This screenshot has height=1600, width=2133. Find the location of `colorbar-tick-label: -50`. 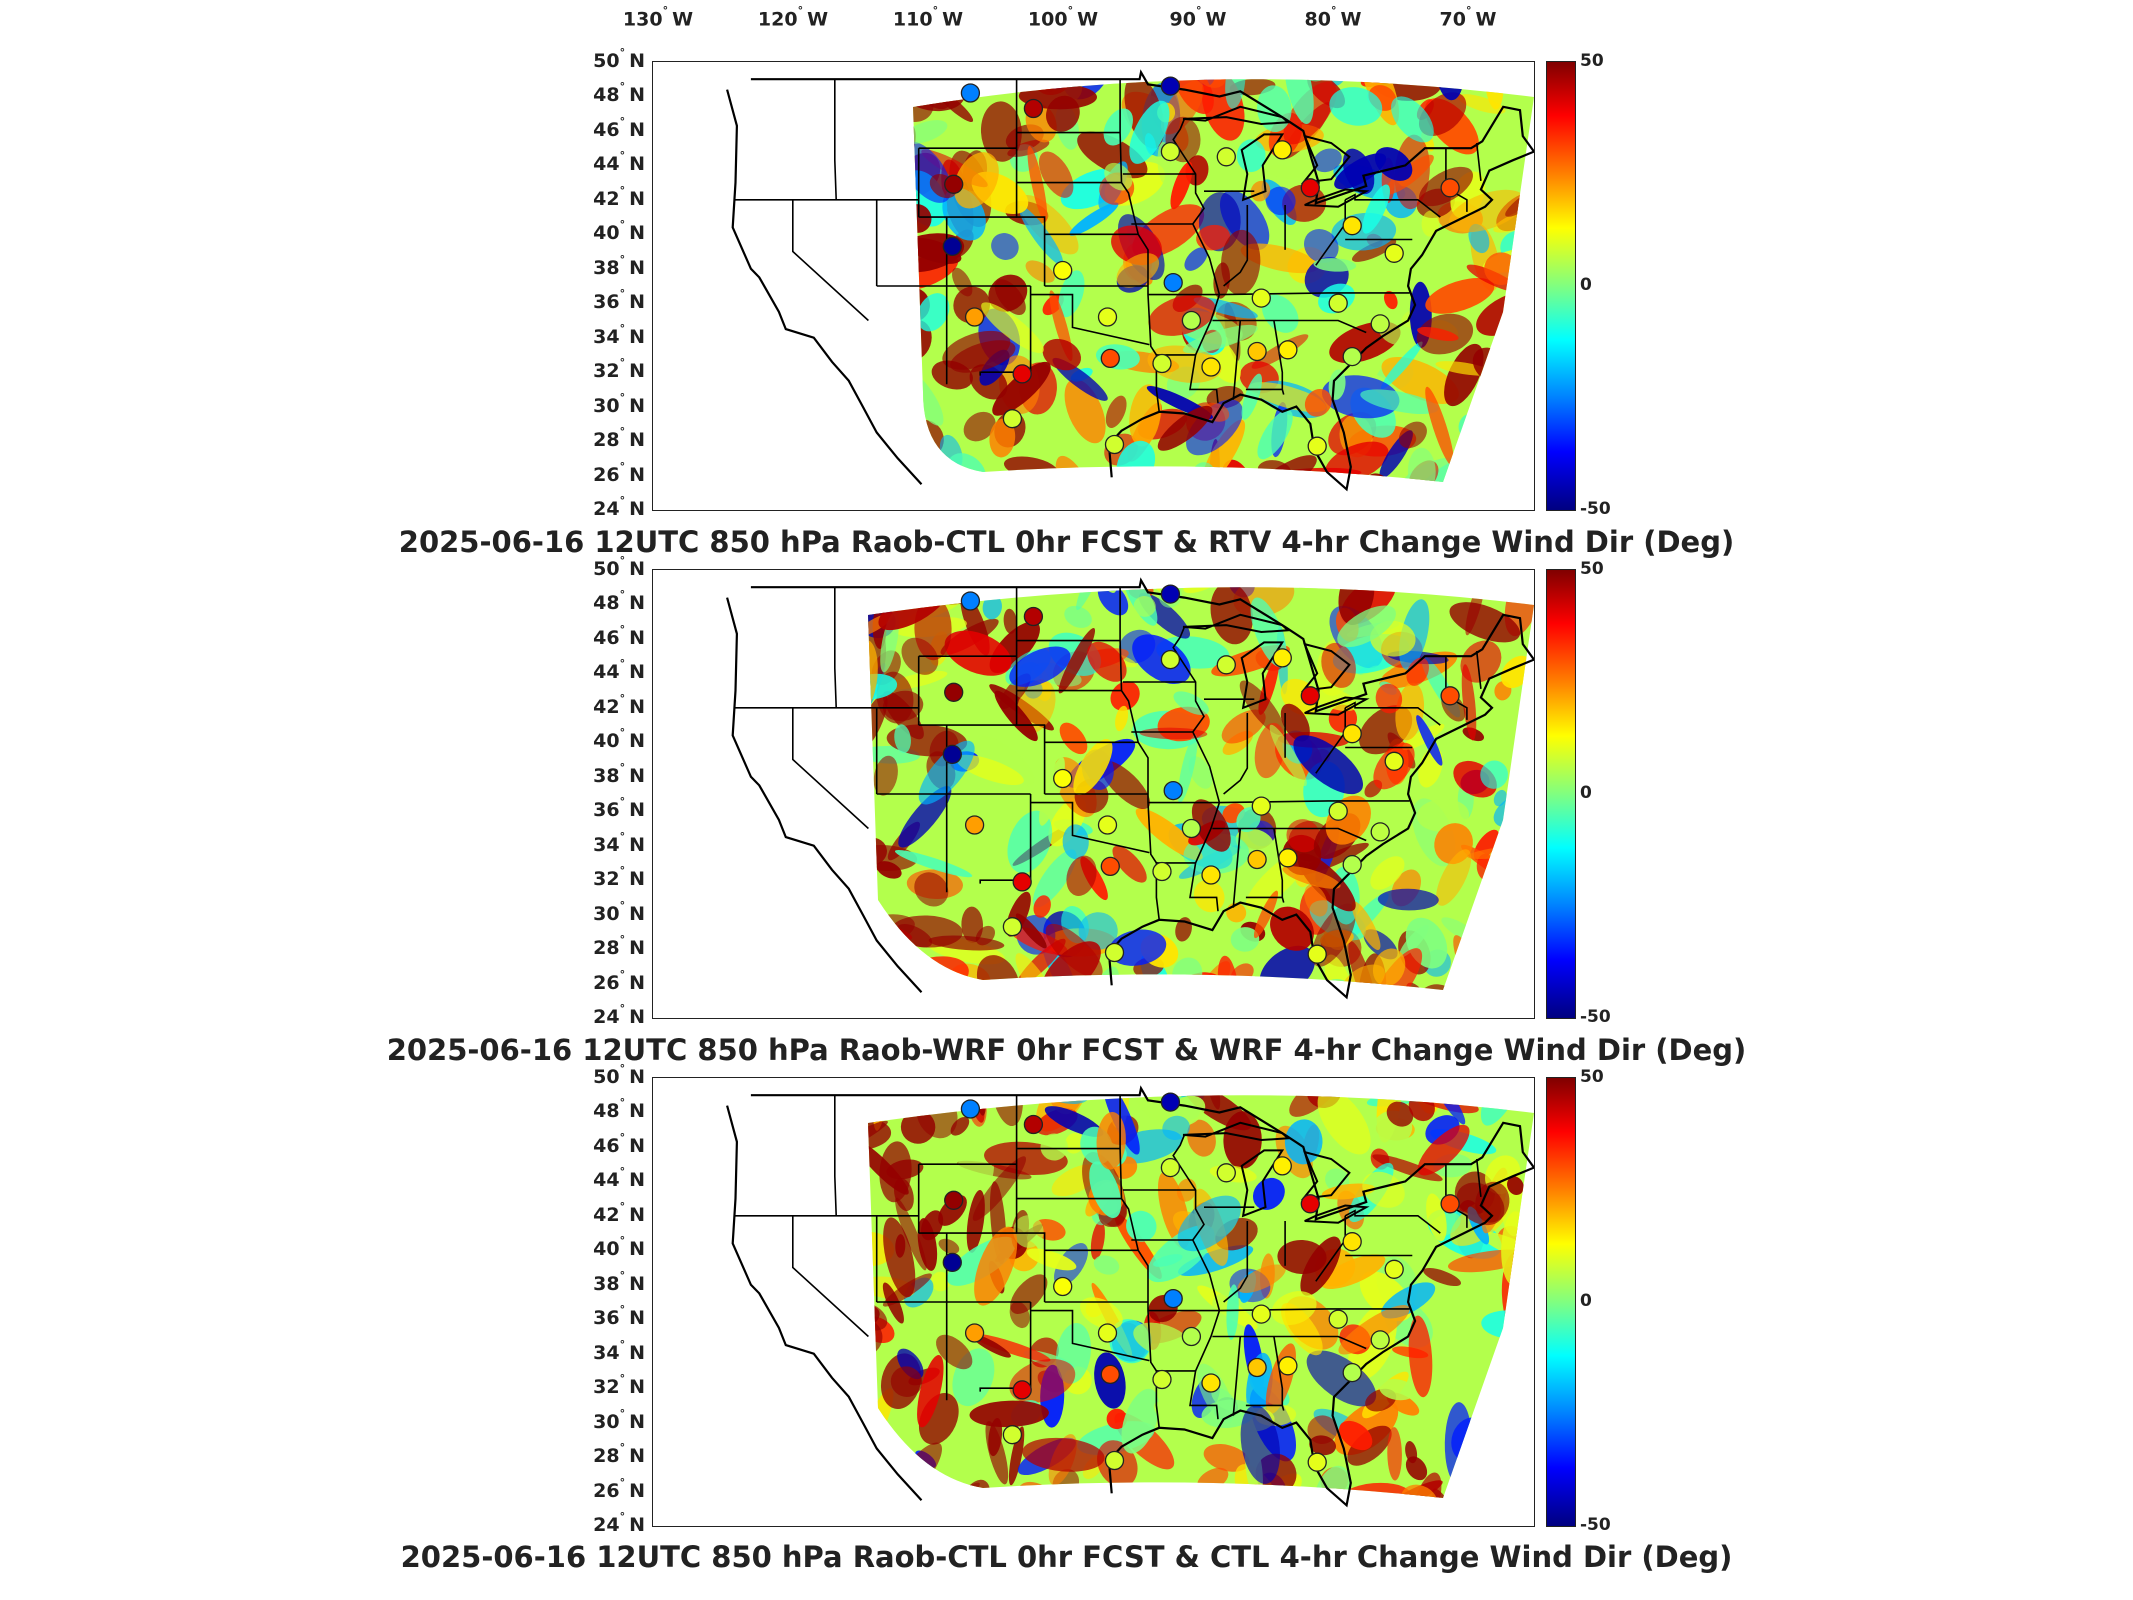

colorbar-tick-label: -50 is located at coordinates (1595, 1017).